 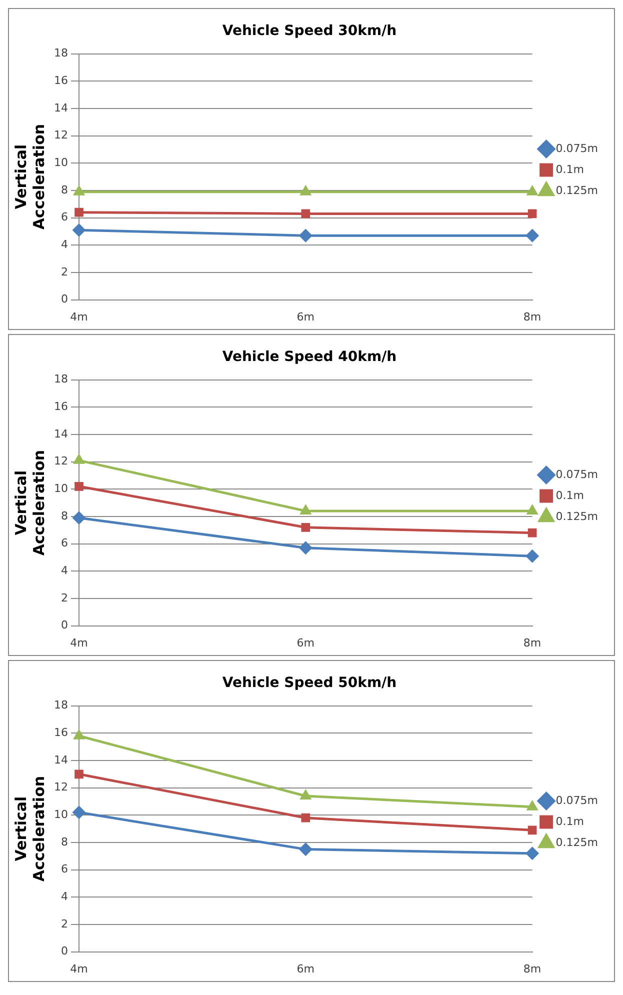 I want to click on chart-title: Vehicle Speed 40km/h, so click(x=309, y=357).